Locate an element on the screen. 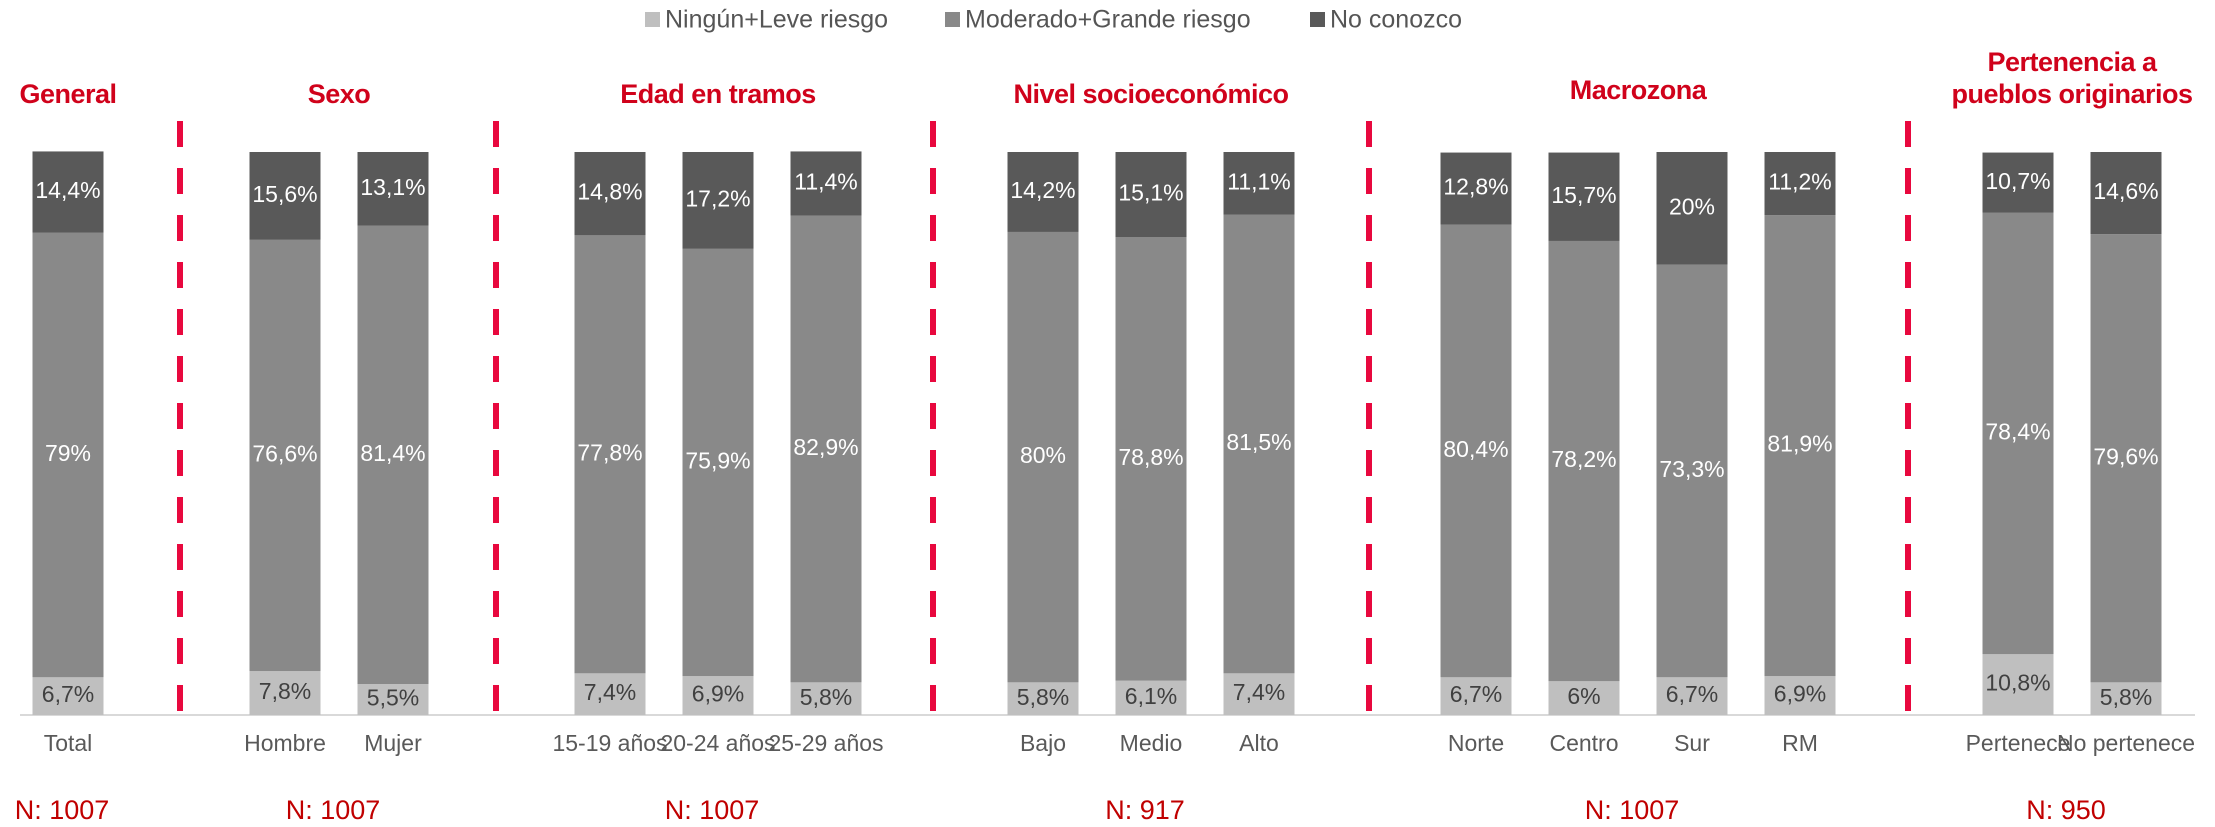 The height and width of the screenshot is (827, 2215). category-label: RM is located at coordinates (1800, 743).